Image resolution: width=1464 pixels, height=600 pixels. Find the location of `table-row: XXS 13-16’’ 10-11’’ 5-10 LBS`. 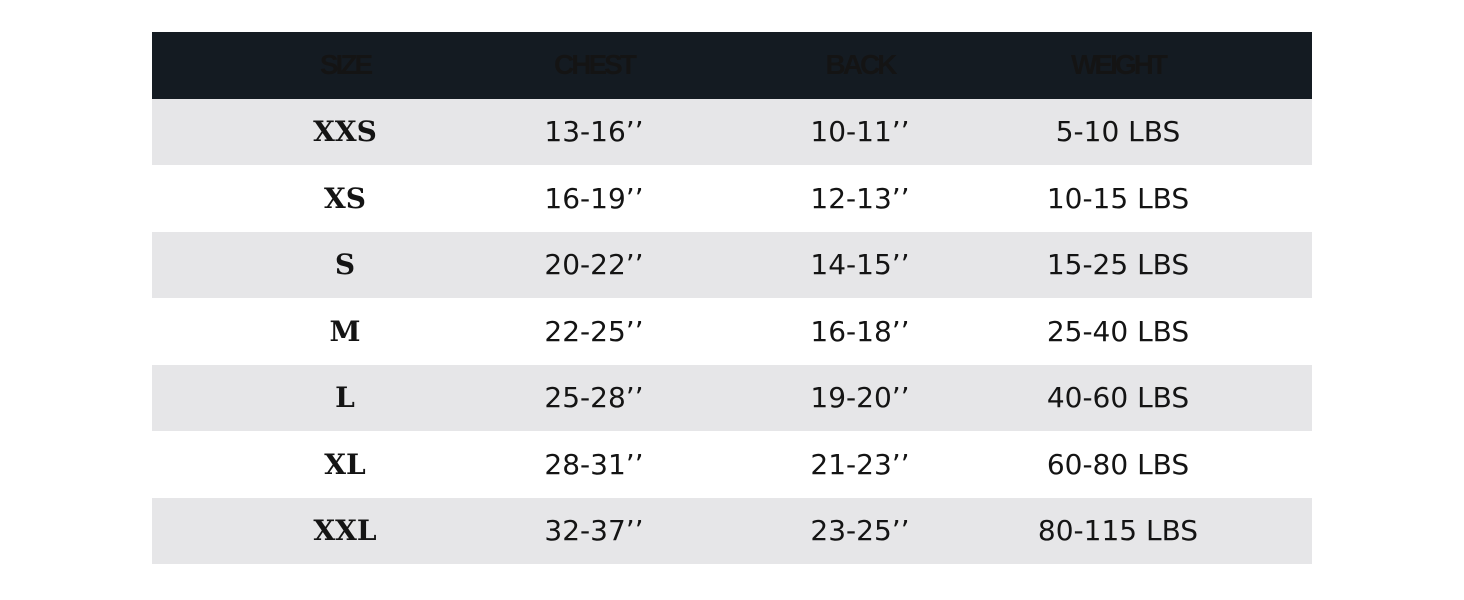

table-row: XXS 13-16’’ 10-11’’ 5-10 LBS is located at coordinates (732, 131).